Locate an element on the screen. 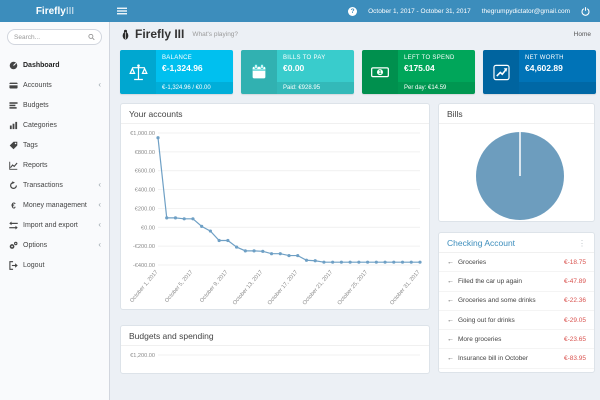 The height and width of the screenshot is (400, 600). sidebar-item-label: Tags is located at coordinates (30, 145).